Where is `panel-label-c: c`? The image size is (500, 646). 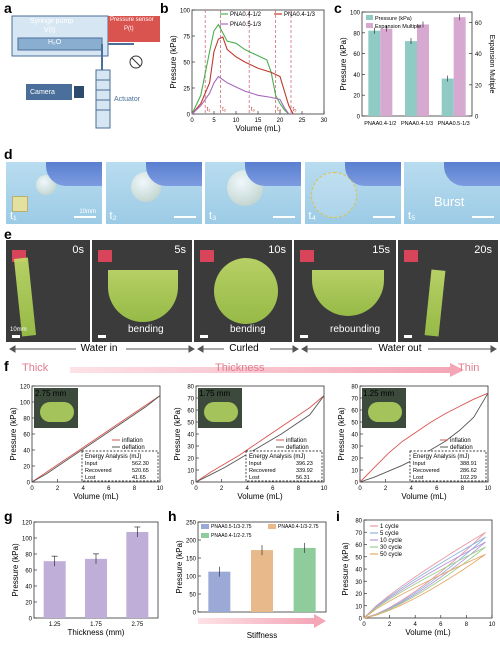 panel-label-c: c is located at coordinates (338, 8).